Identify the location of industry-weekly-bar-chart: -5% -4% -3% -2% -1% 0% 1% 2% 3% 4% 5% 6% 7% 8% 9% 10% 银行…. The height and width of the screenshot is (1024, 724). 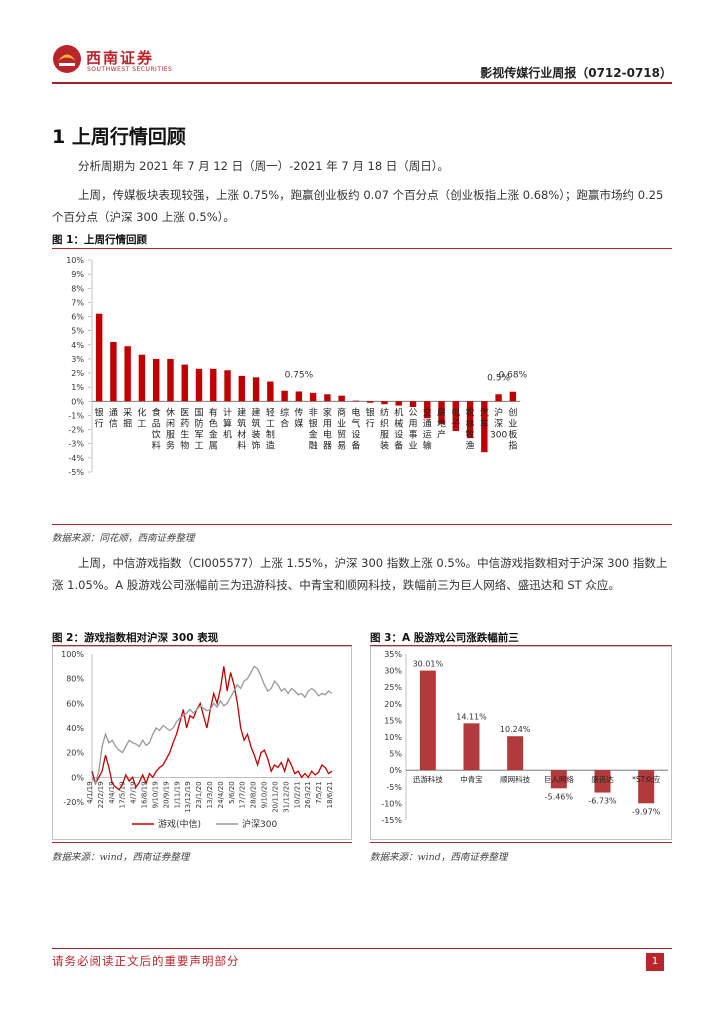
(296, 366).